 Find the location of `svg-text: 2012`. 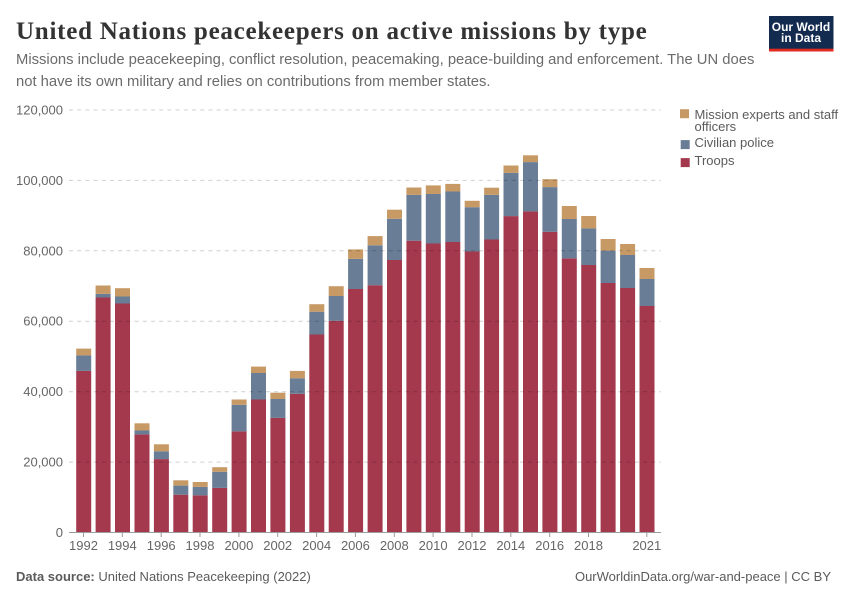

svg-text: 2012 is located at coordinates (472, 545).